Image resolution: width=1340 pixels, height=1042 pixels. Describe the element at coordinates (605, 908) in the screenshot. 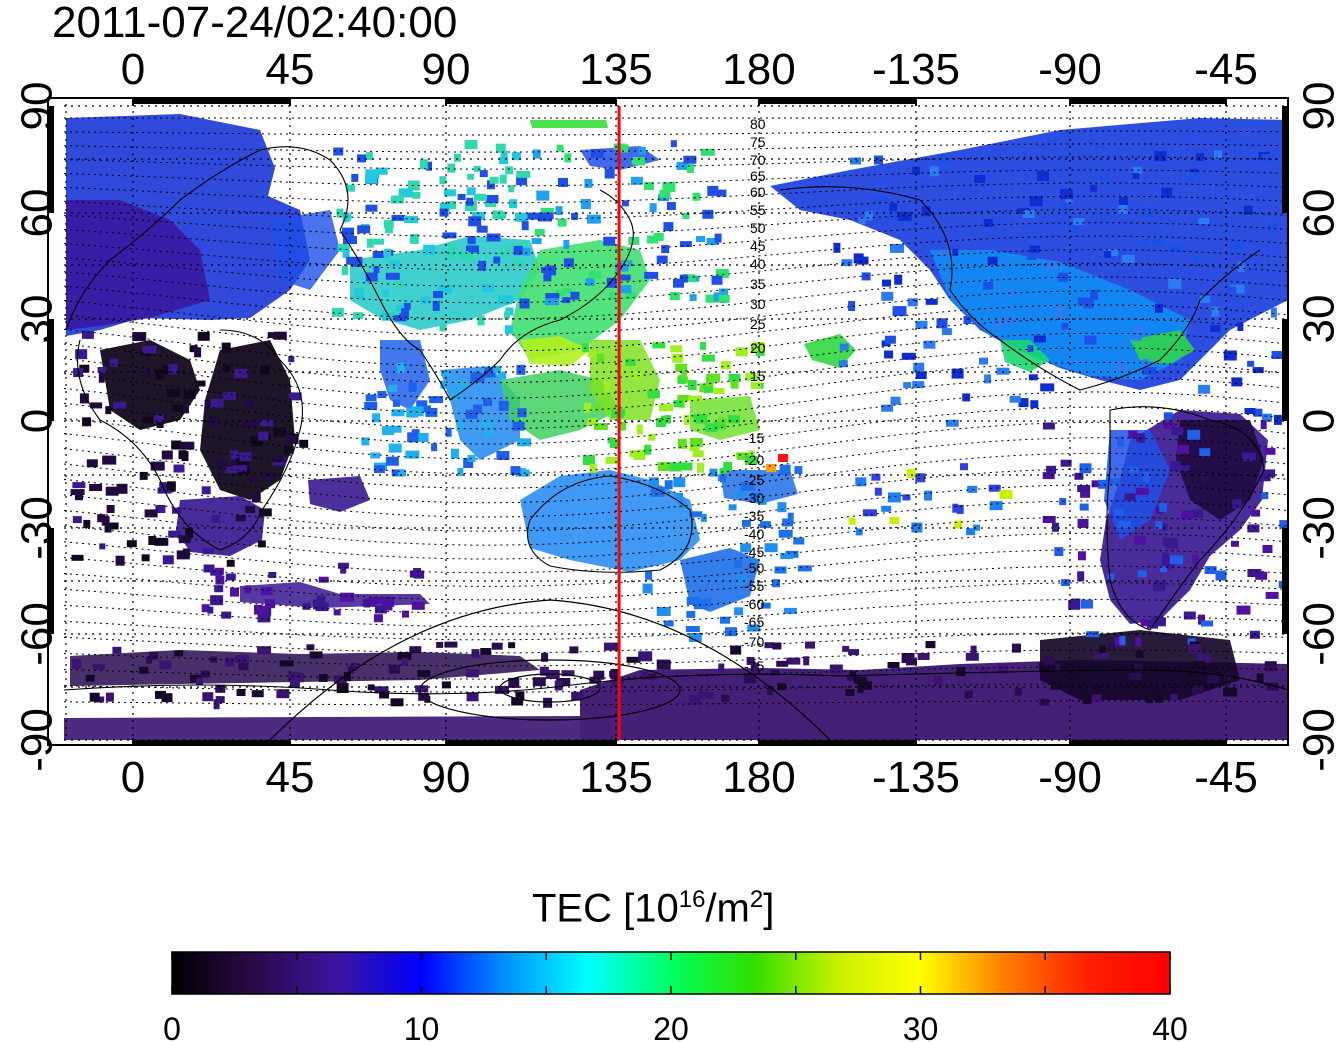

I see `colorbar-label-prefix: TEC [10` at that location.